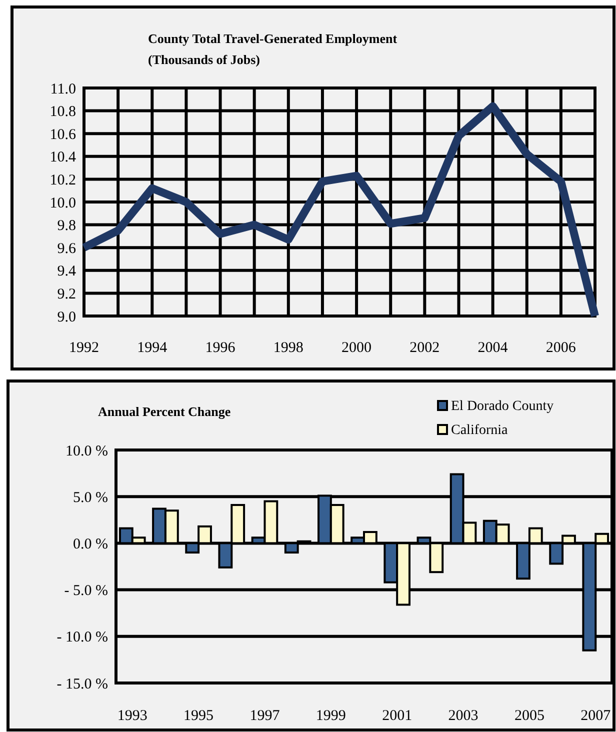 The height and width of the screenshot is (732, 616). Describe the element at coordinates (66, 317) in the screenshot. I see `y-tick-label: 9.0` at that location.